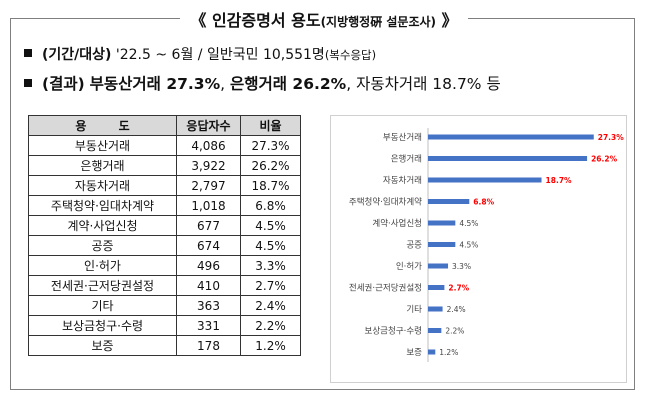  What do you see at coordinates (393, 331) in the screenshot?
I see `category-label: 보상금청구·수령` at bounding box center [393, 331].